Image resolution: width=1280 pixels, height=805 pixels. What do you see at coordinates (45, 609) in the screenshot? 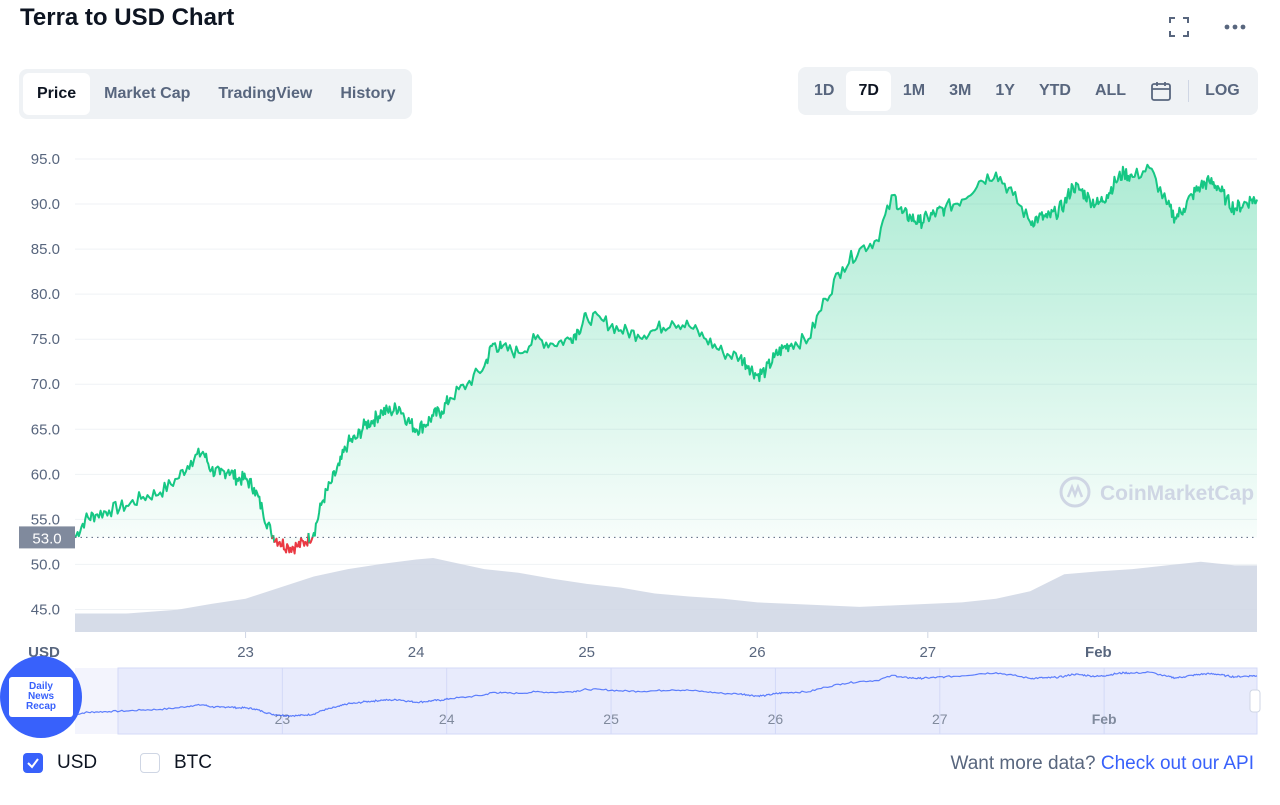
I see `y-tick-label: 45.0` at bounding box center [45, 609].